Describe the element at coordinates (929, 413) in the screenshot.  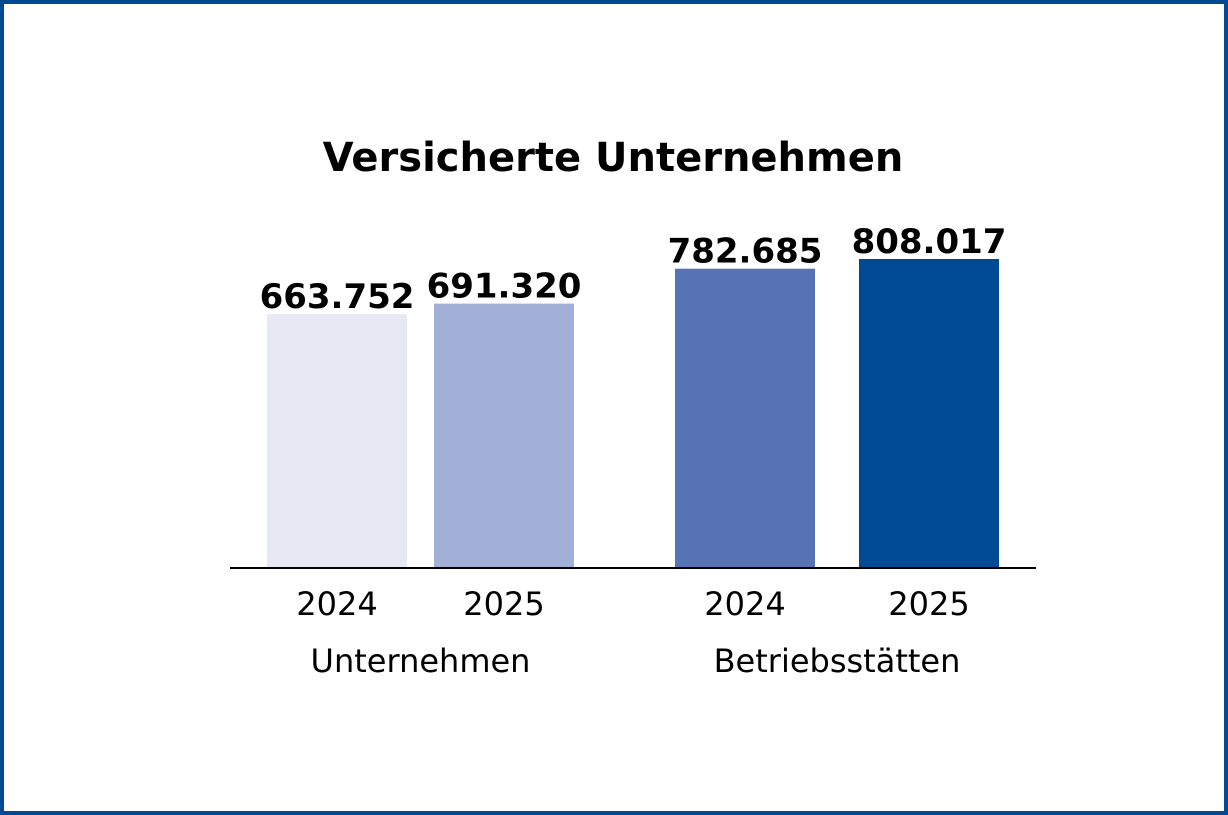
I see `bar-betriebsstätten-2025` at that location.